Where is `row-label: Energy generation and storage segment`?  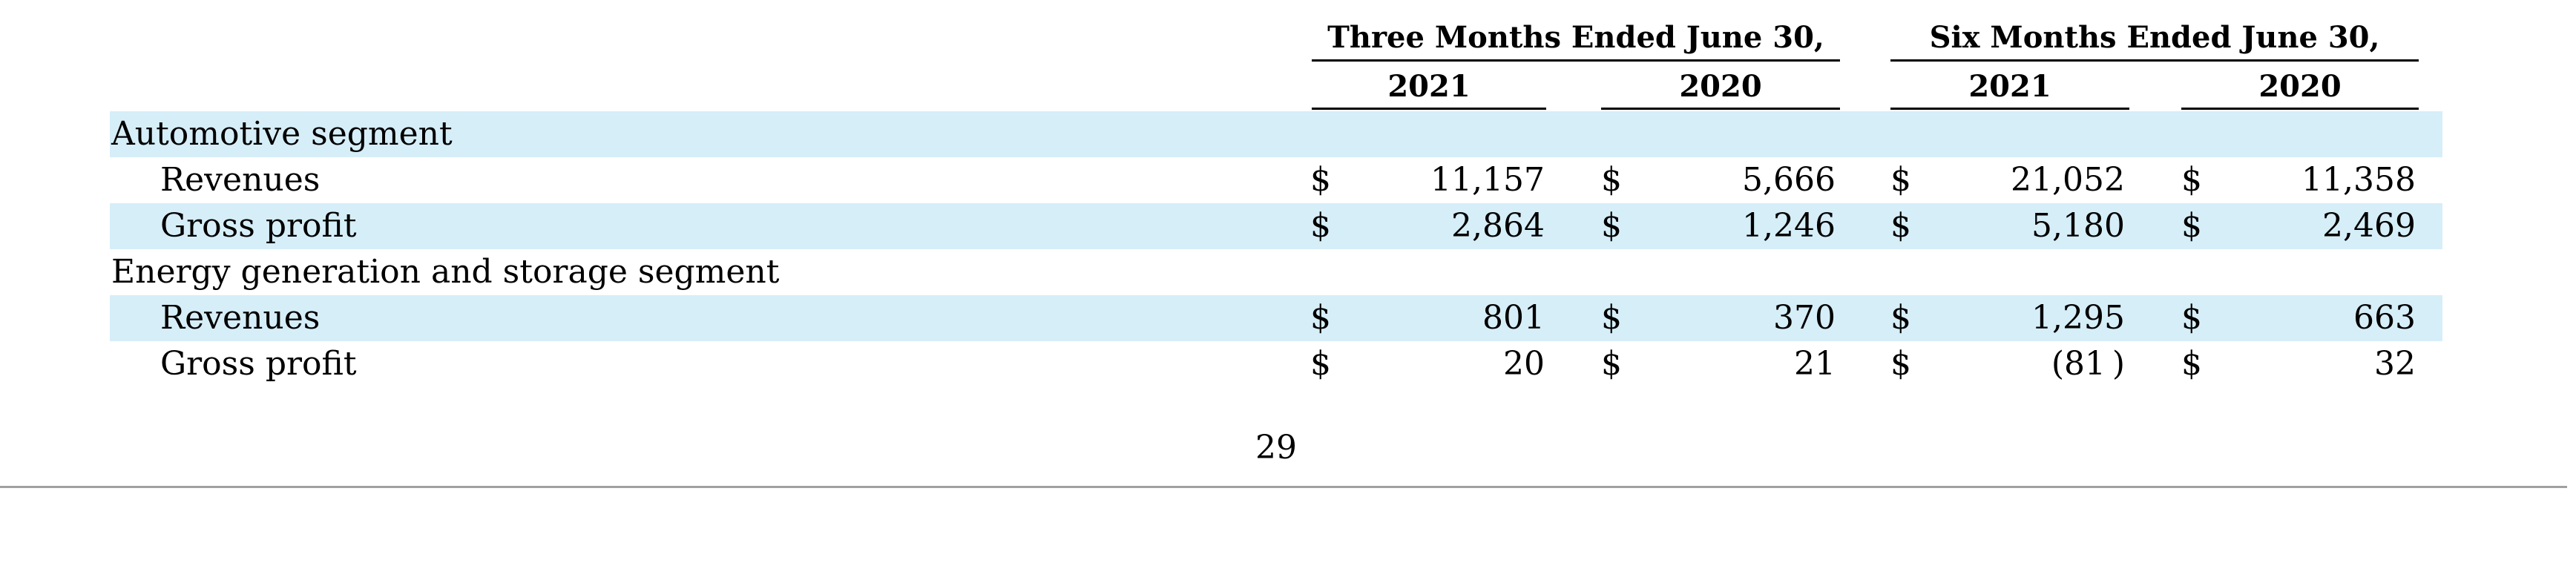 row-label: Energy generation and storage segment is located at coordinates (445, 272).